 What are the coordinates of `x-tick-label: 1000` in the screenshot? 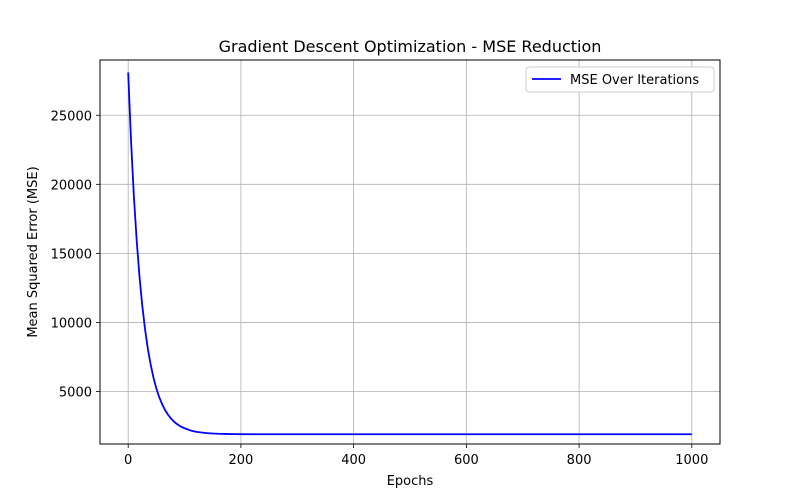 It's located at (691, 460).